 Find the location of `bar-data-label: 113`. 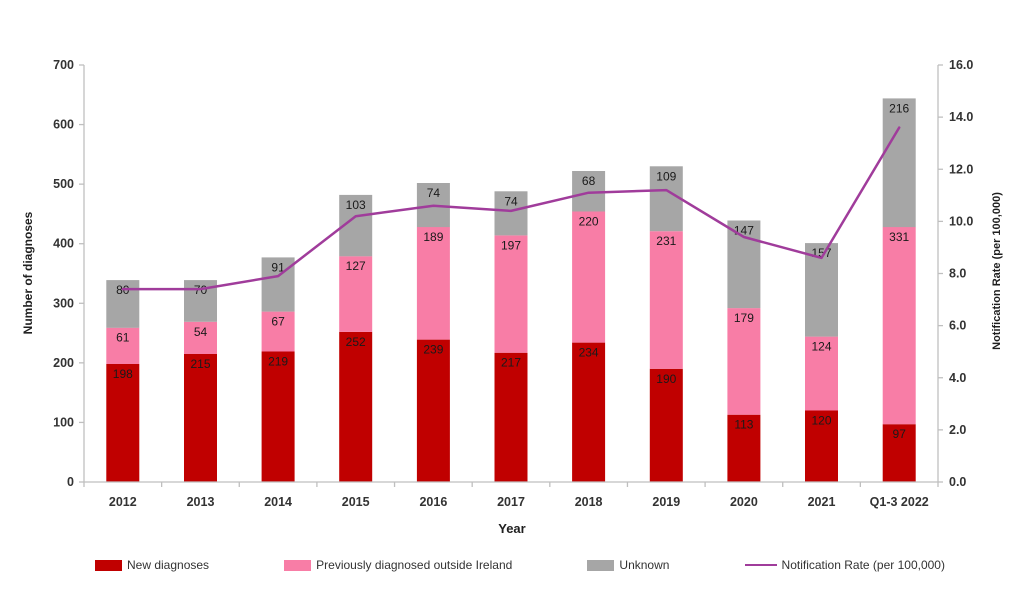

bar-data-label: 113 is located at coordinates (743, 425).